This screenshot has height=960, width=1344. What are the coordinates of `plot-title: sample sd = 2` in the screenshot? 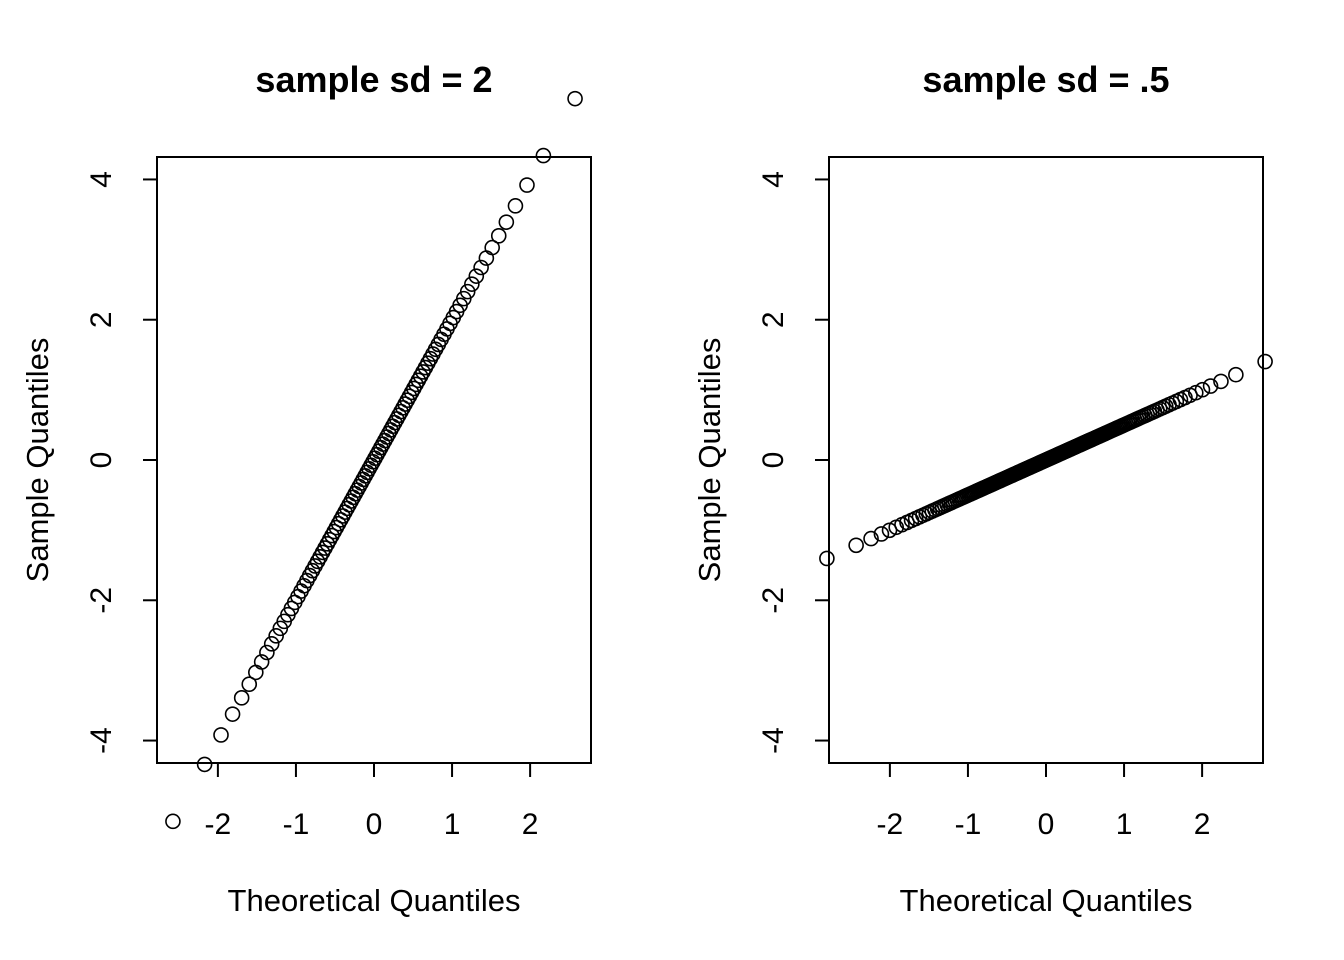 It's located at (373, 79).